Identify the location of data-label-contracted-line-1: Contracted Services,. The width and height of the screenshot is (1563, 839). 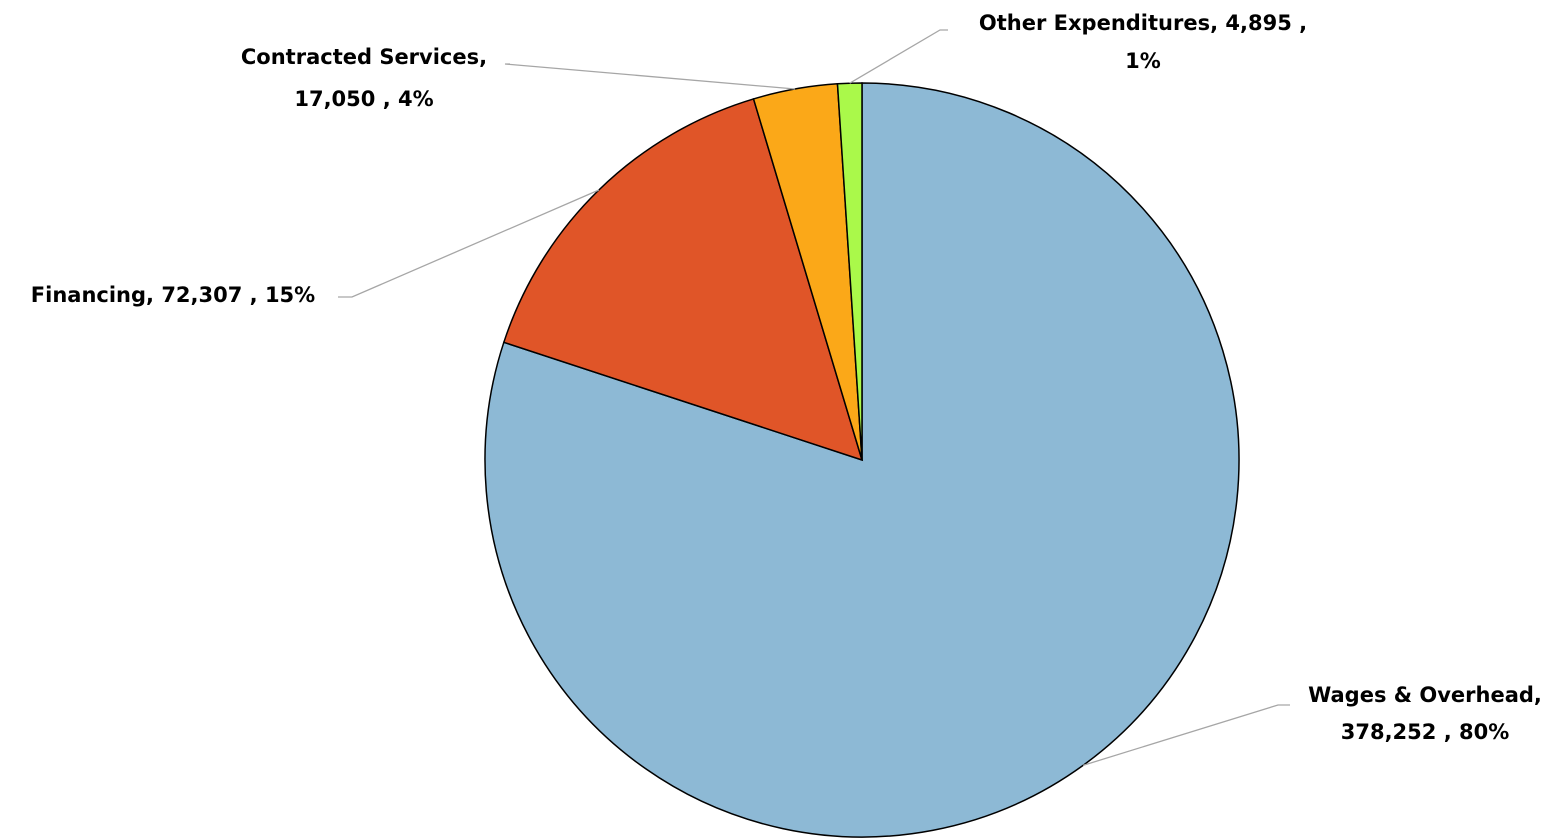
(364, 57).